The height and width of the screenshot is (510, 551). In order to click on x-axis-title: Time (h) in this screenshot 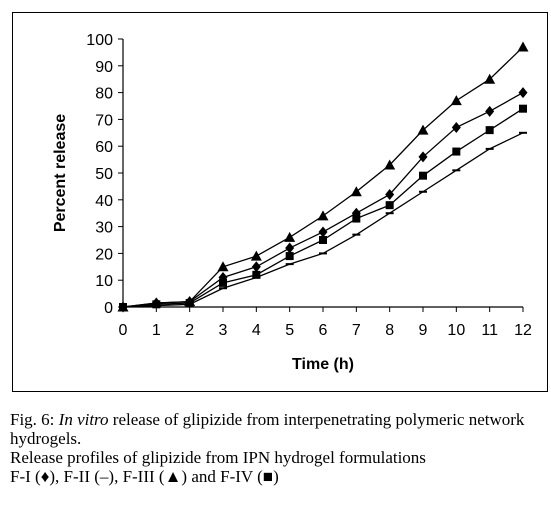, I will do `click(323, 364)`.